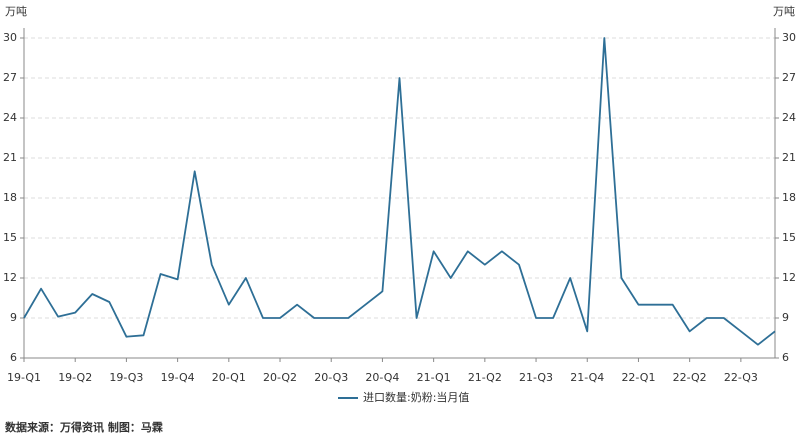  I want to click on x-tick-label: 19-Q3, so click(126, 377).